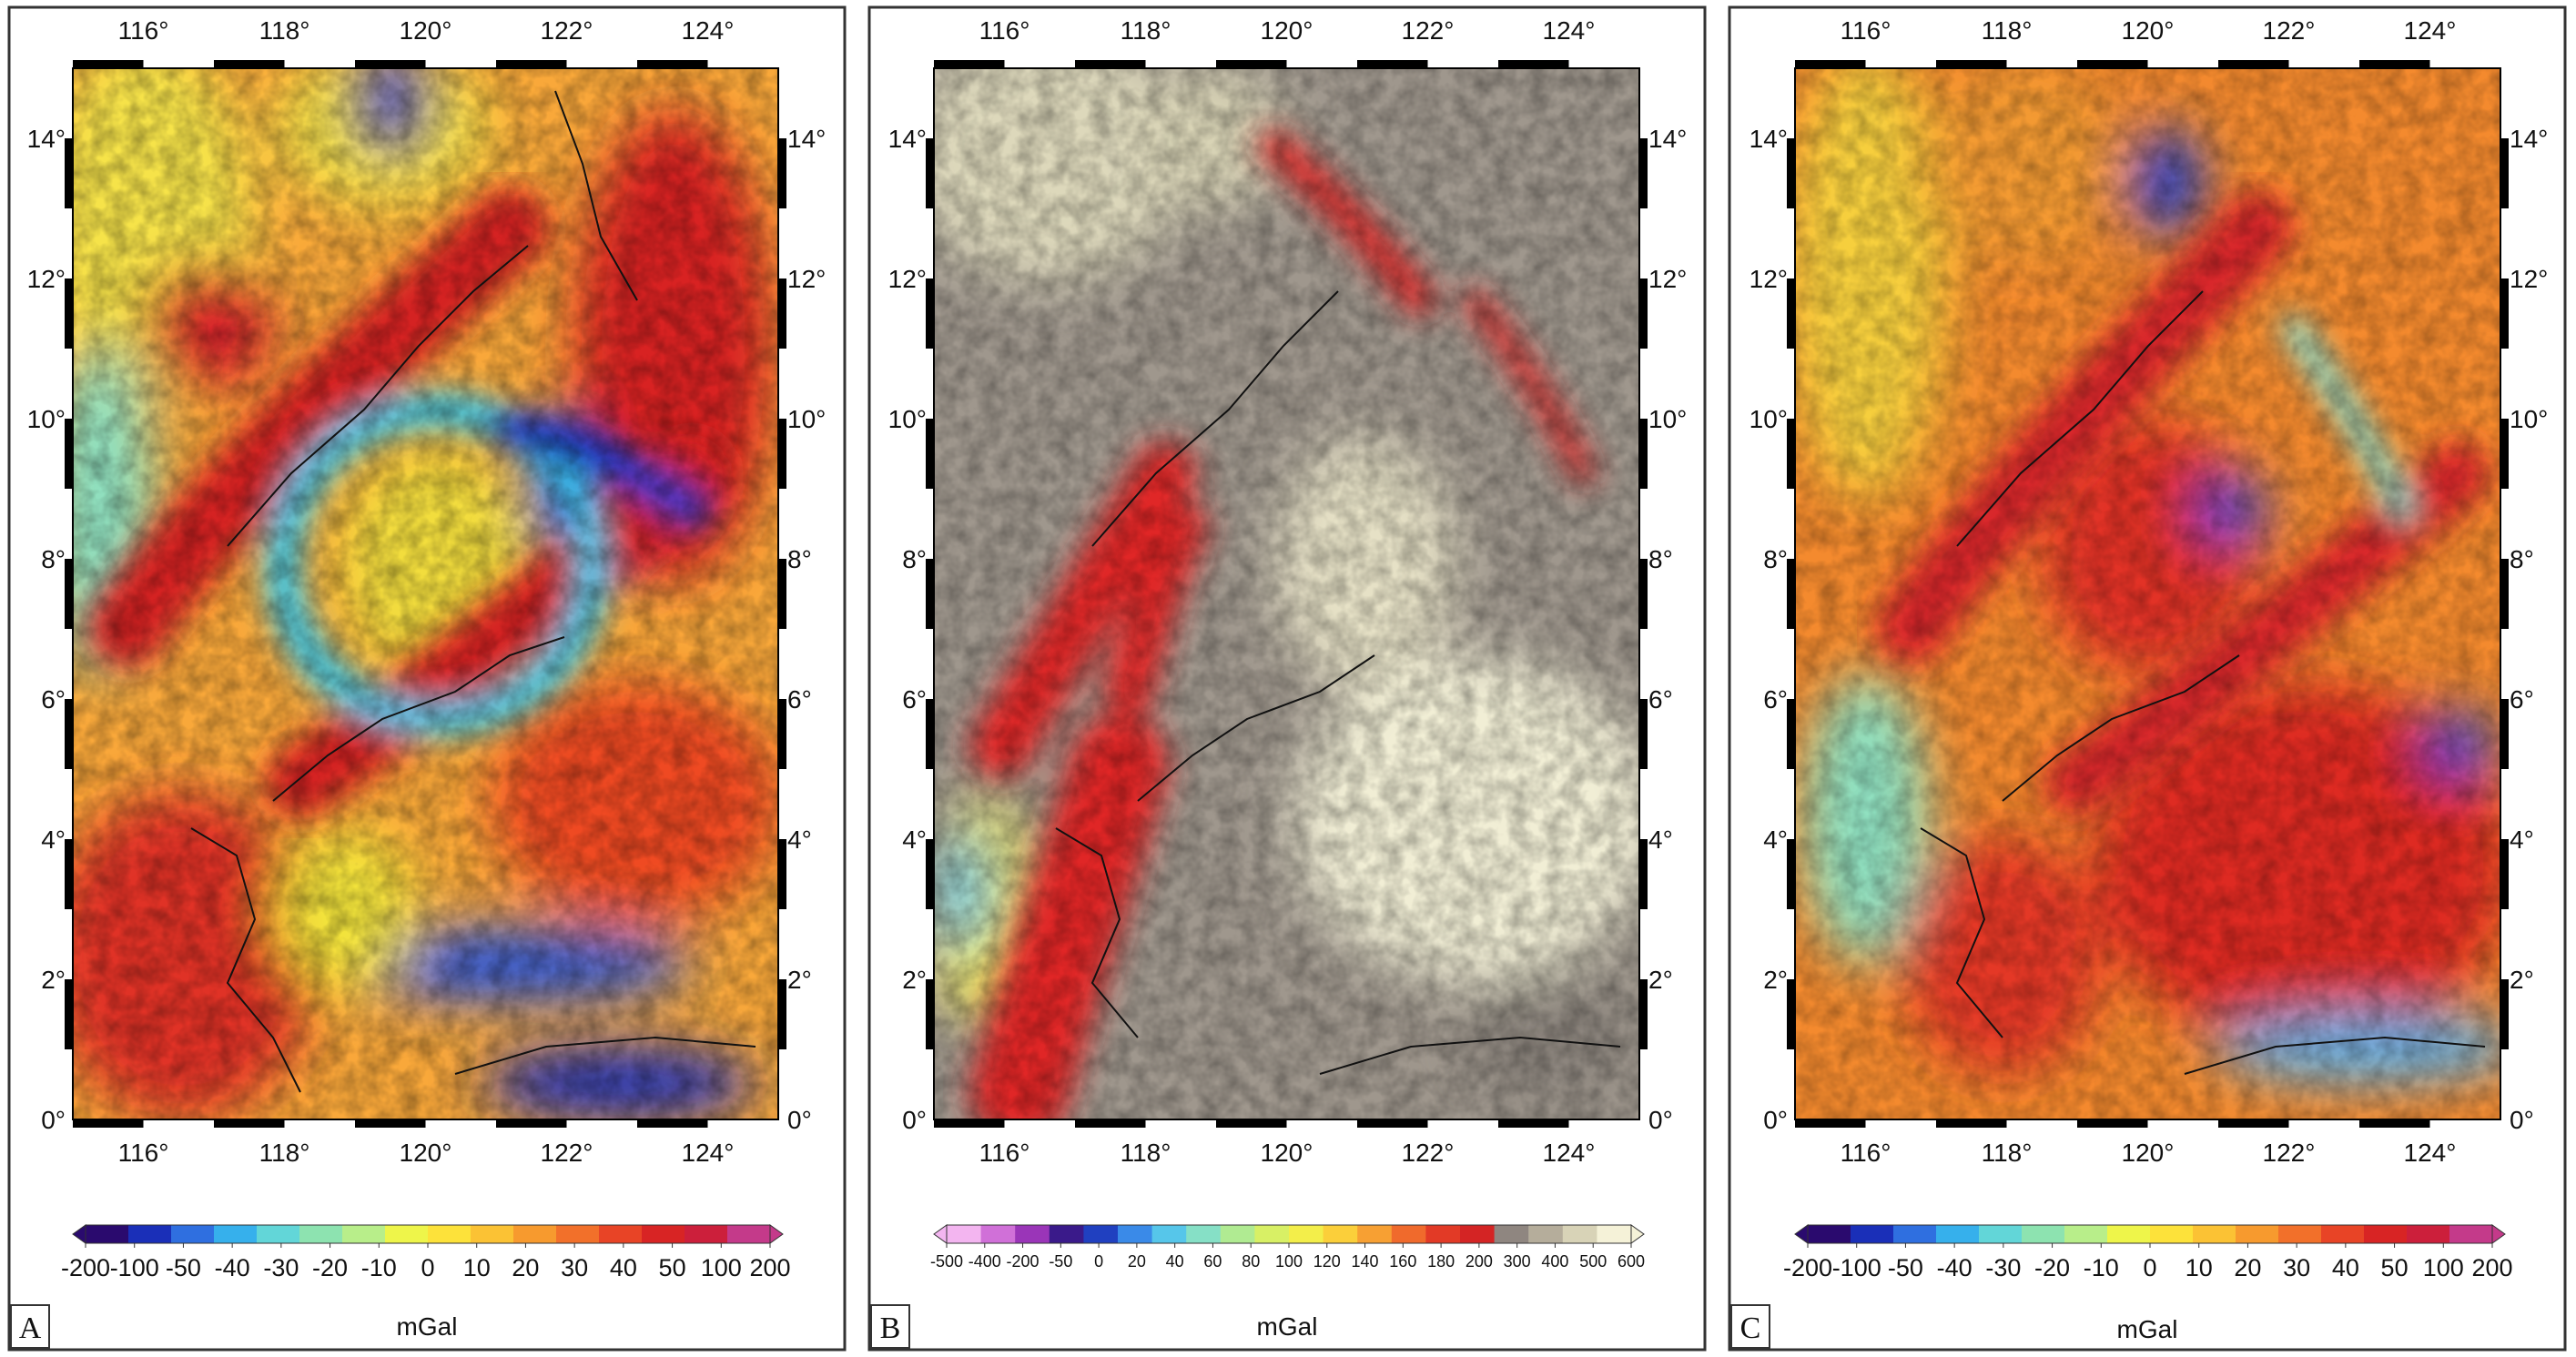 The height and width of the screenshot is (1357, 2576). What do you see at coordinates (914, 980) in the screenshot?
I see `panel-b-lat-left-tick: 2°` at bounding box center [914, 980].